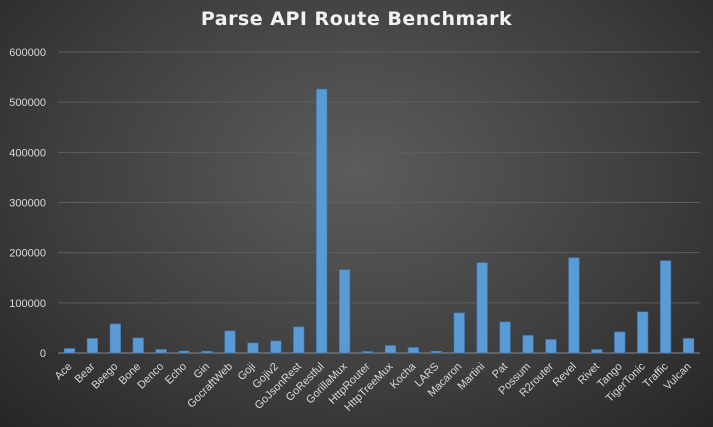 The height and width of the screenshot is (427, 713). I want to click on y-tick-label: 100000, so click(27, 304).